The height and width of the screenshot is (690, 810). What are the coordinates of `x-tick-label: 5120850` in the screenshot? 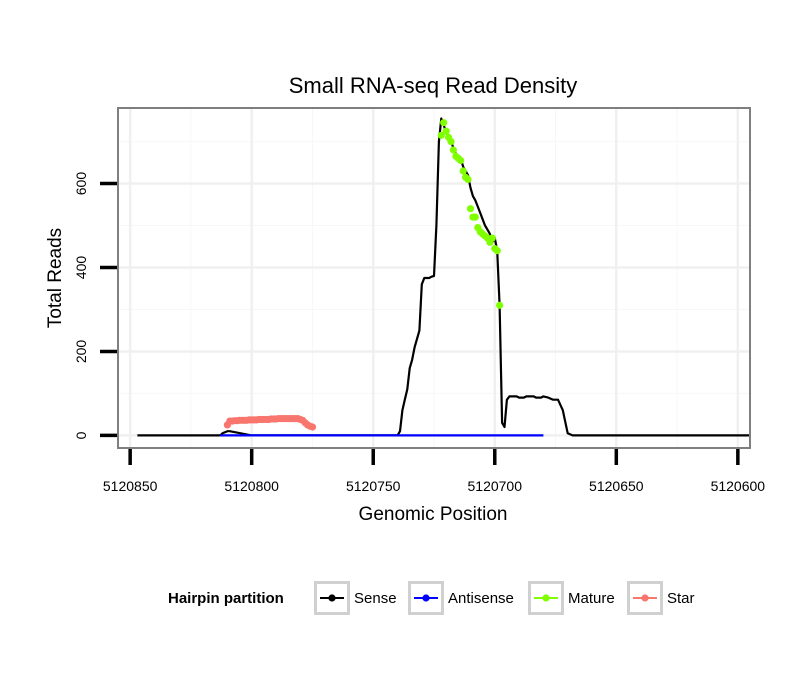 It's located at (130, 486).